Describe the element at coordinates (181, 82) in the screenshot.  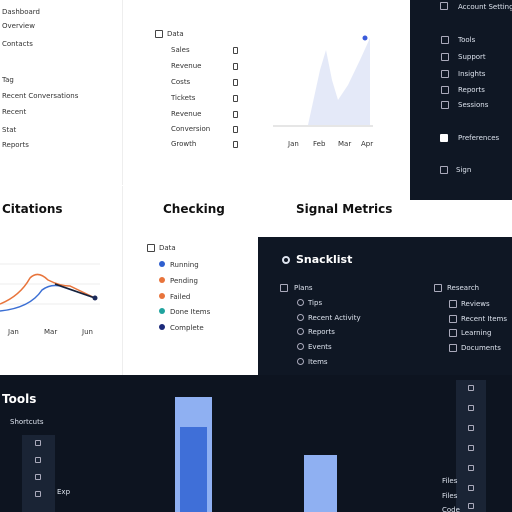
I see `data-item: Costs` at that location.